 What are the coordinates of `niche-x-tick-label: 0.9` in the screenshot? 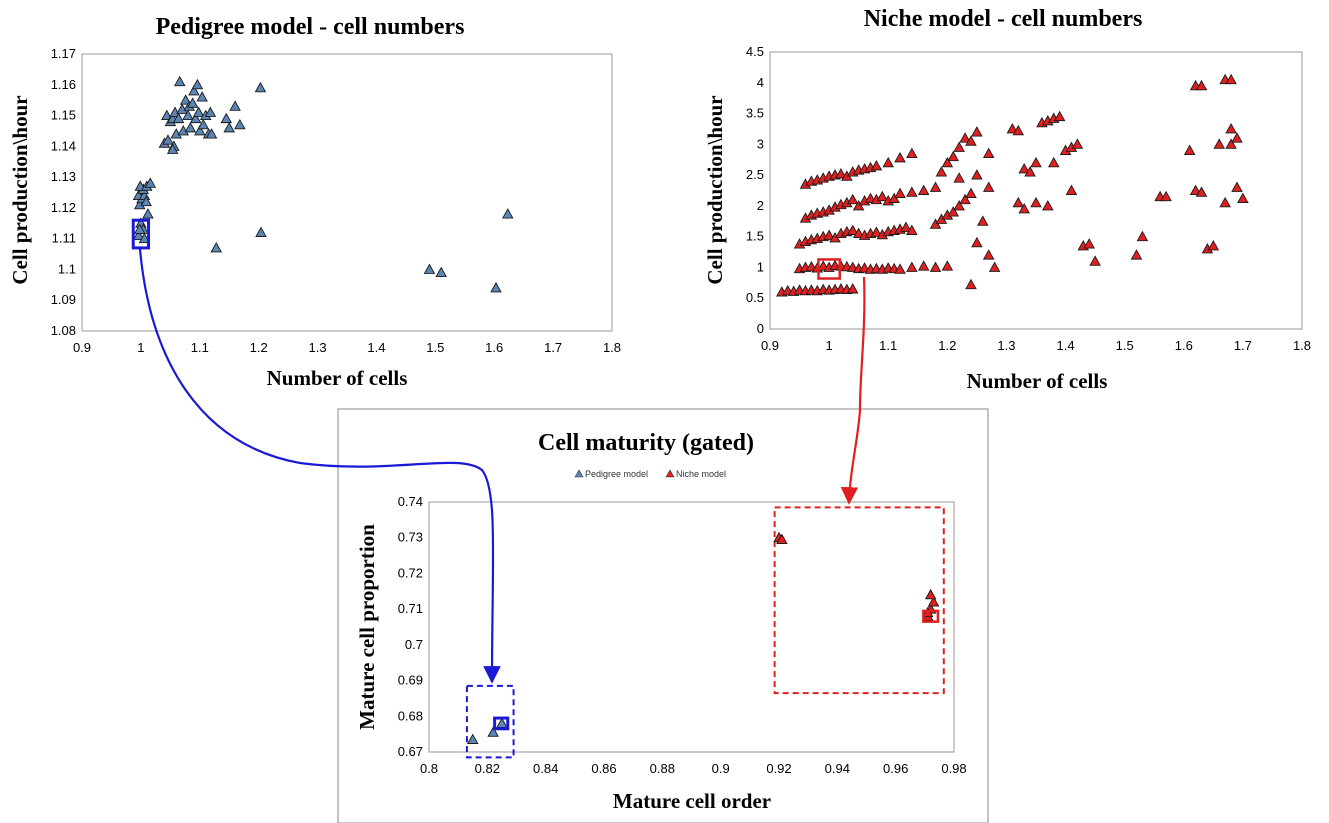 It's located at (770, 345).